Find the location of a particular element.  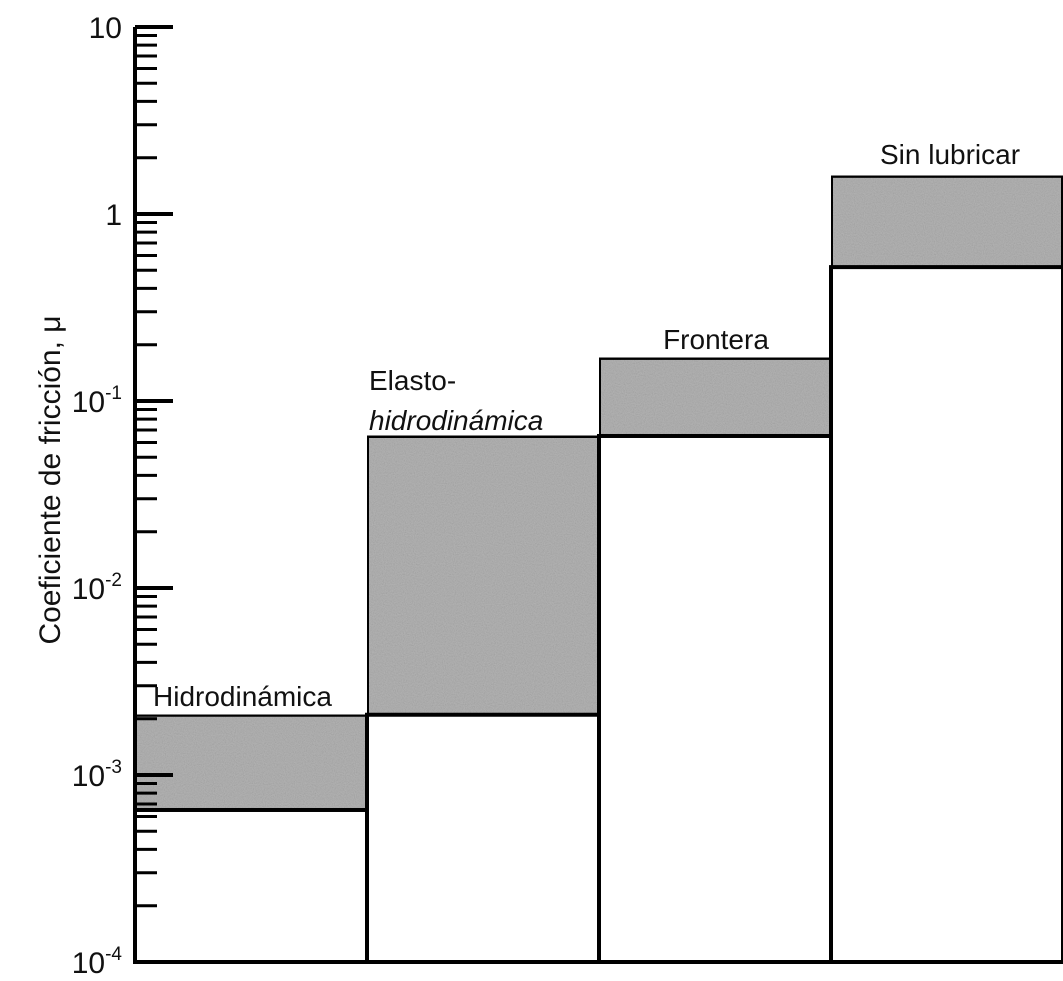

category-label-1-line-1: hidrodinámica is located at coordinates (456, 420).